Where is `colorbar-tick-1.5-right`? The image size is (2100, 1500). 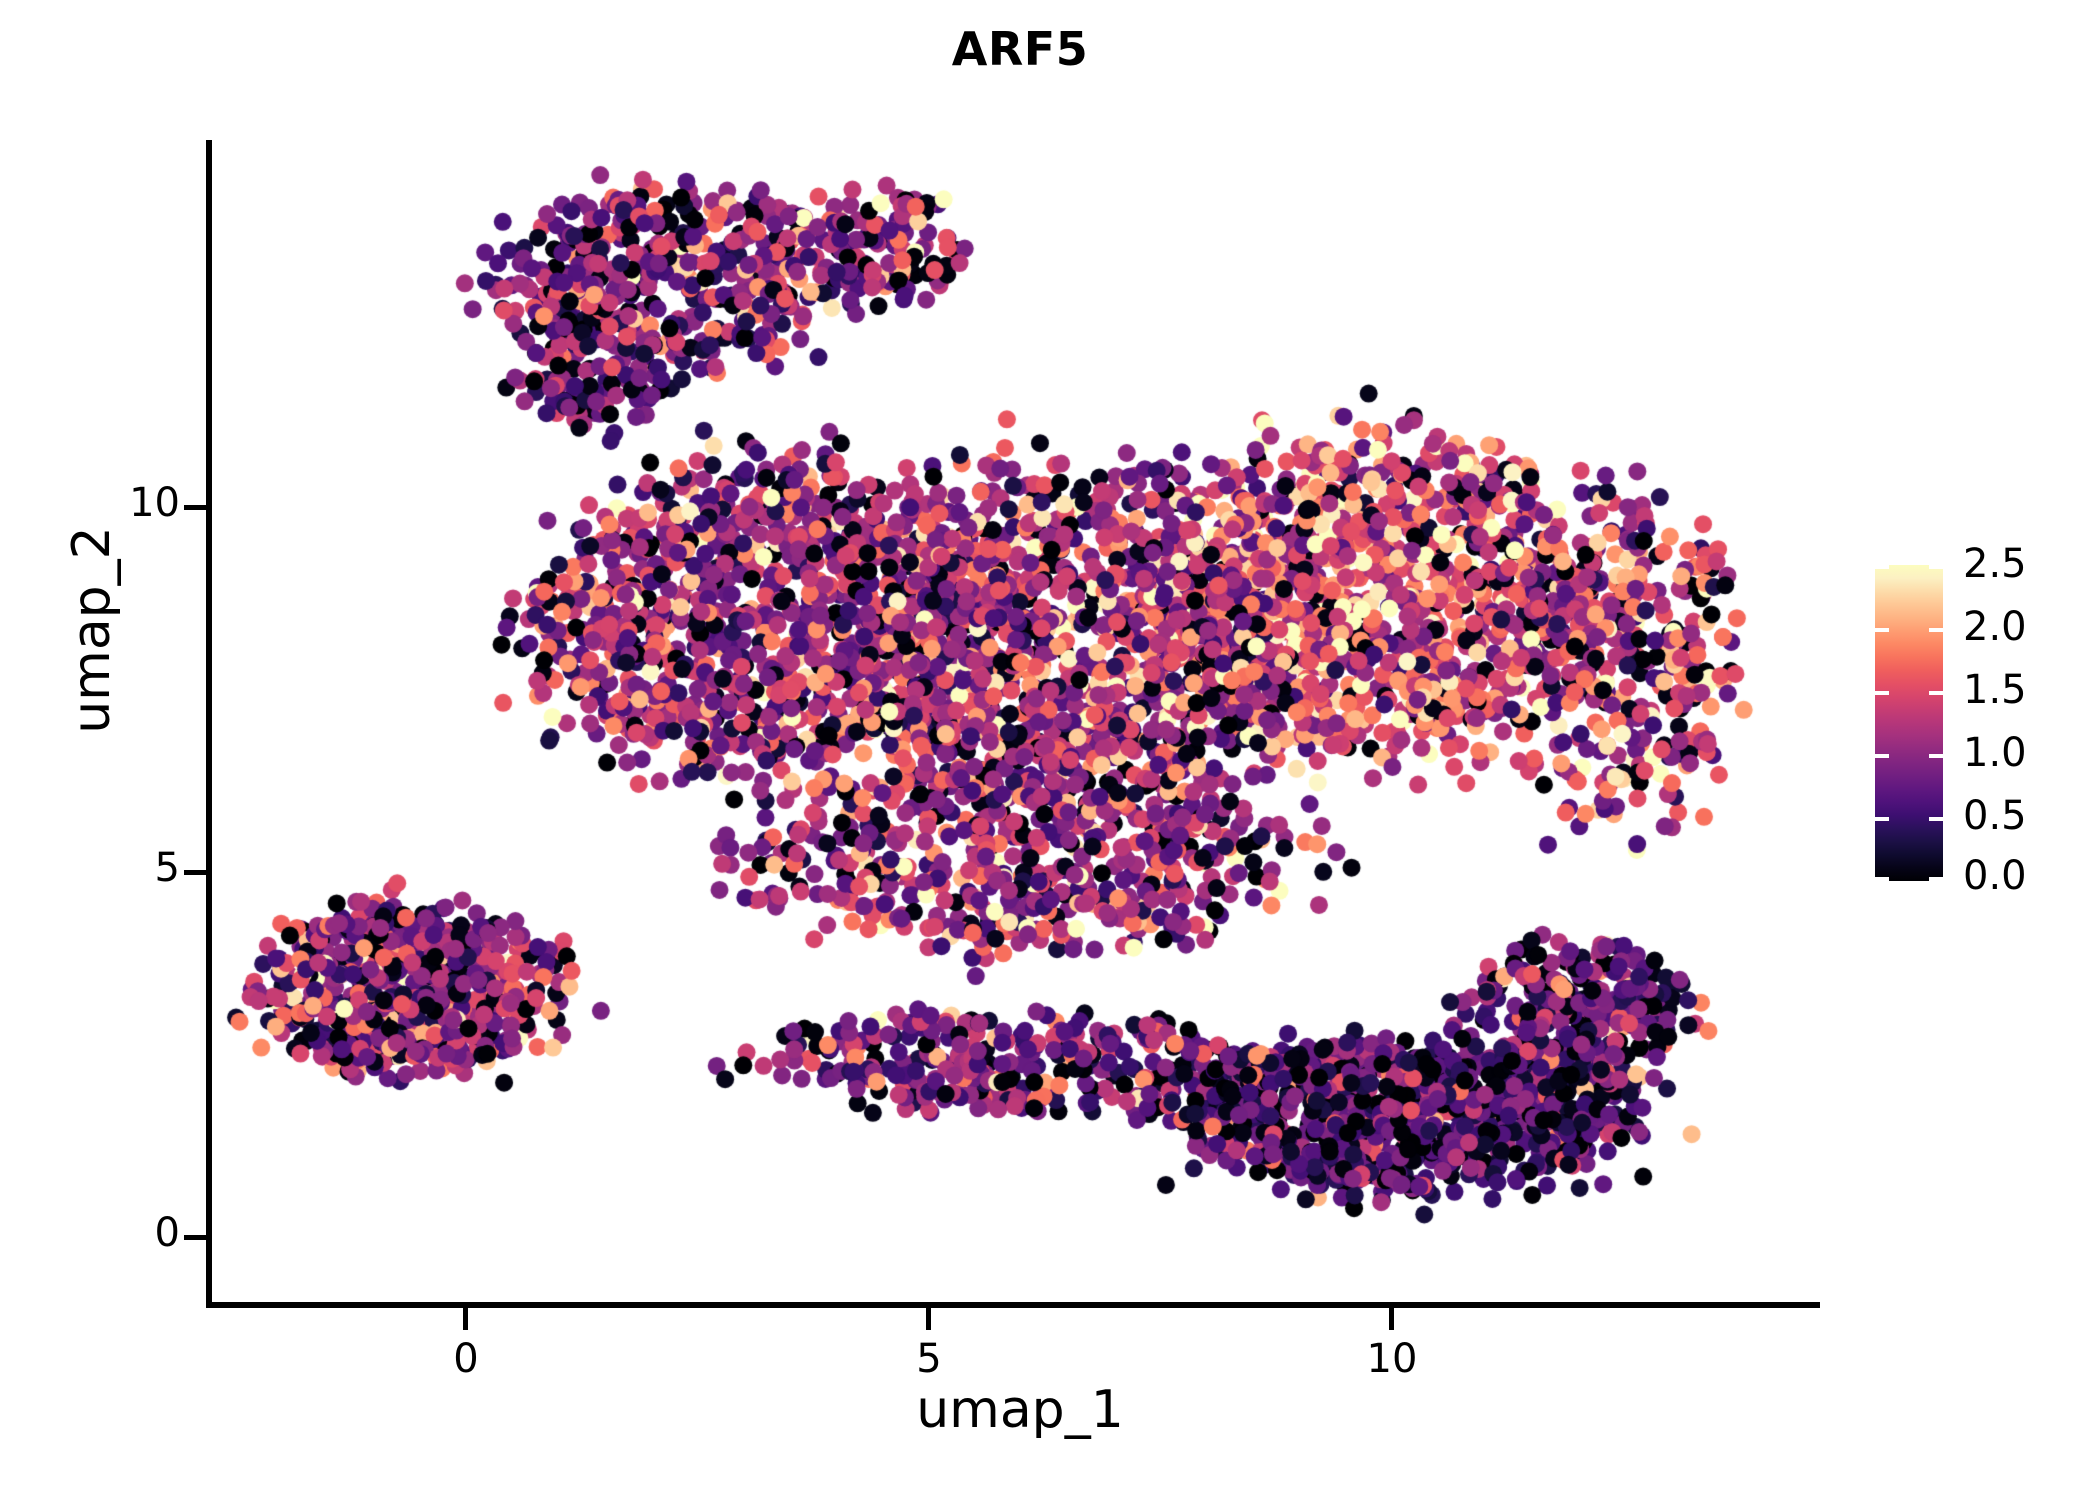 colorbar-tick-1.5-right is located at coordinates (1936, 693).